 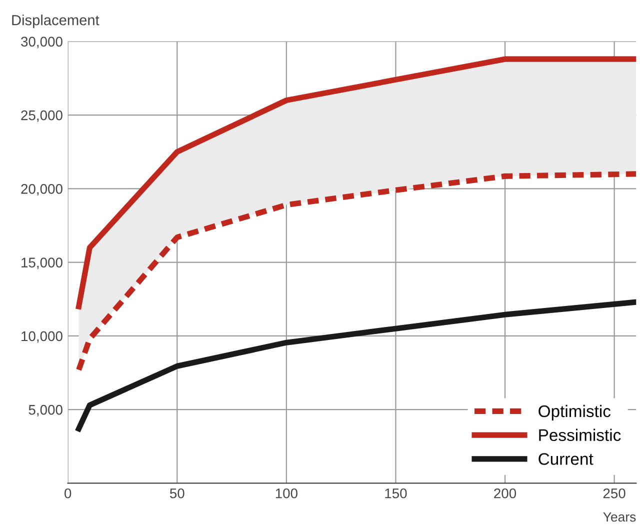 I want to click on y-tick-label: 5,000, so click(x=45, y=410).